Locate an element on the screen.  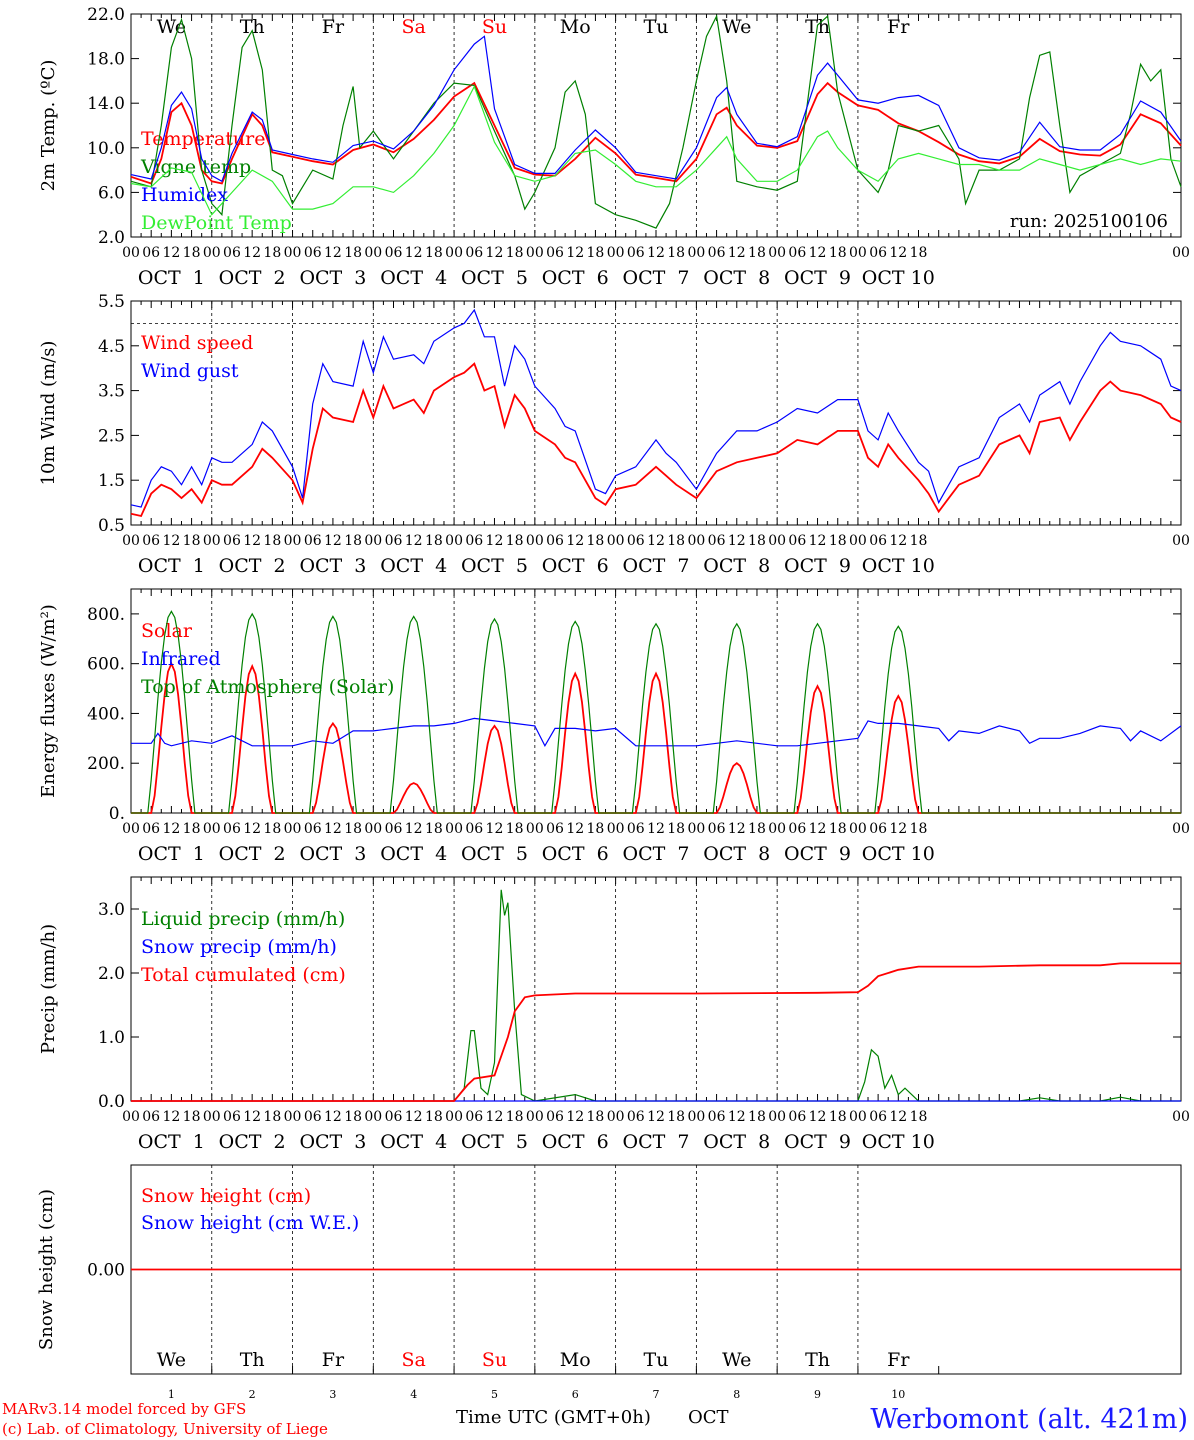
day-number-label: 4 is located at coordinates (413, 1394).